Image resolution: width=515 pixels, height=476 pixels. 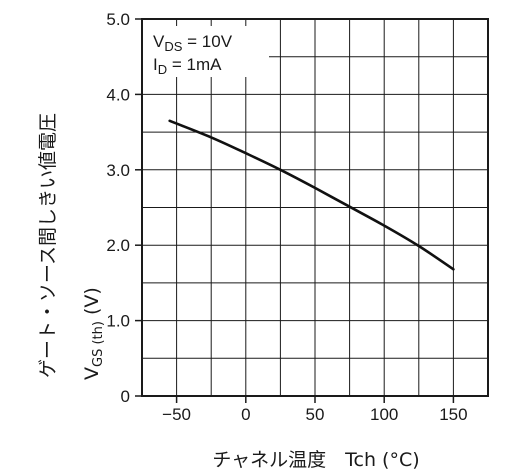 What do you see at coordinates (118, 170) in the screenshot?
I see `y-tick-label: 3.0` at bounding box center [118, 170].